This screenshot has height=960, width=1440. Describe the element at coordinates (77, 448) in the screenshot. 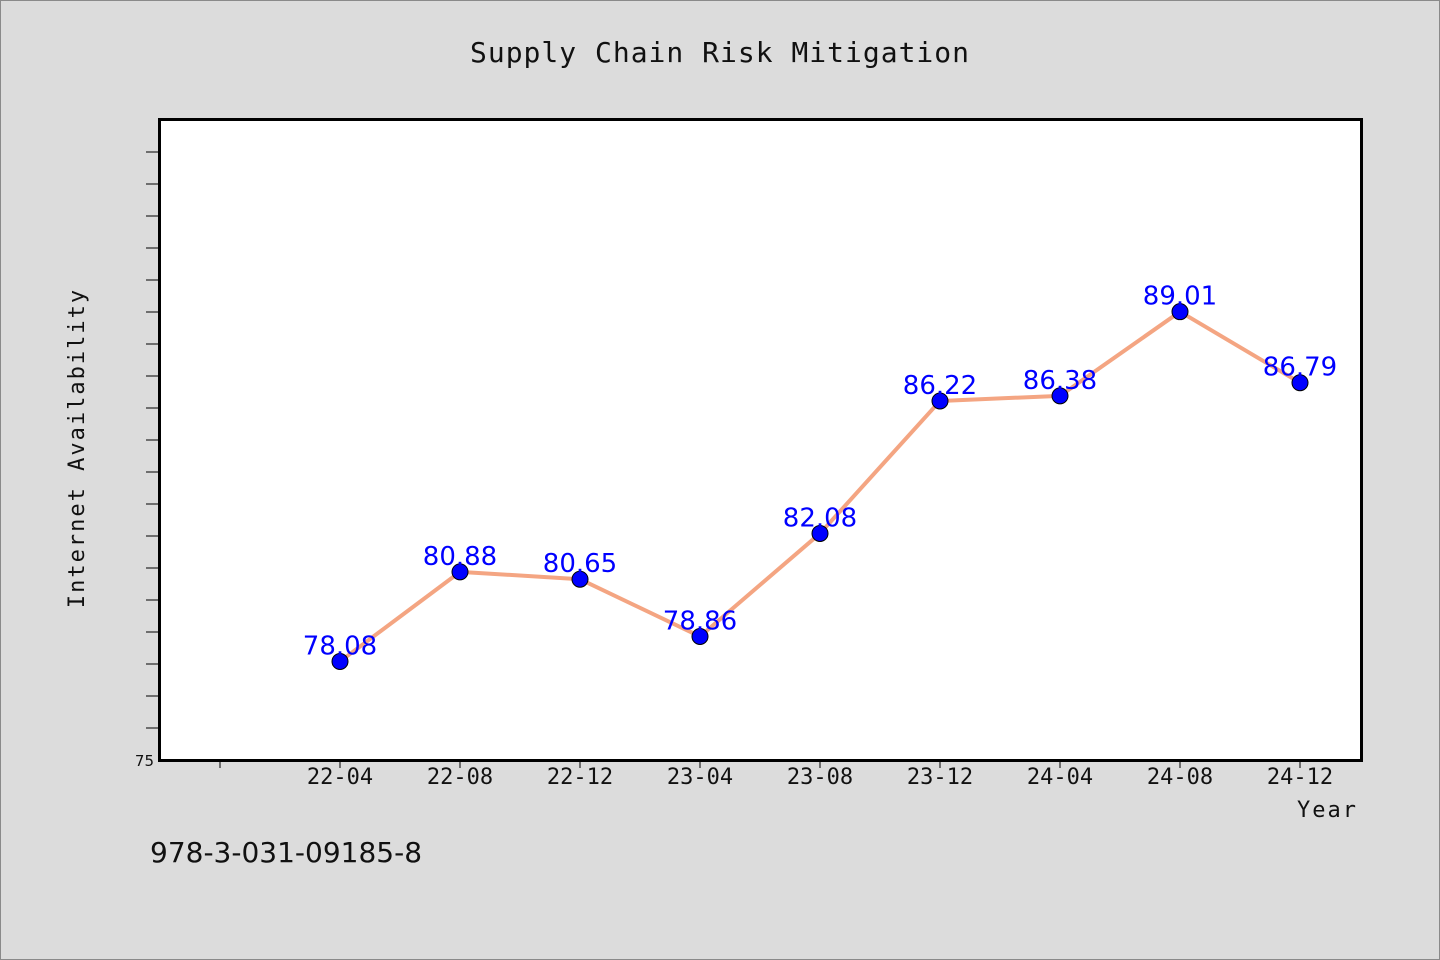

I see `y-axis-label: Internet Availability` at that location.